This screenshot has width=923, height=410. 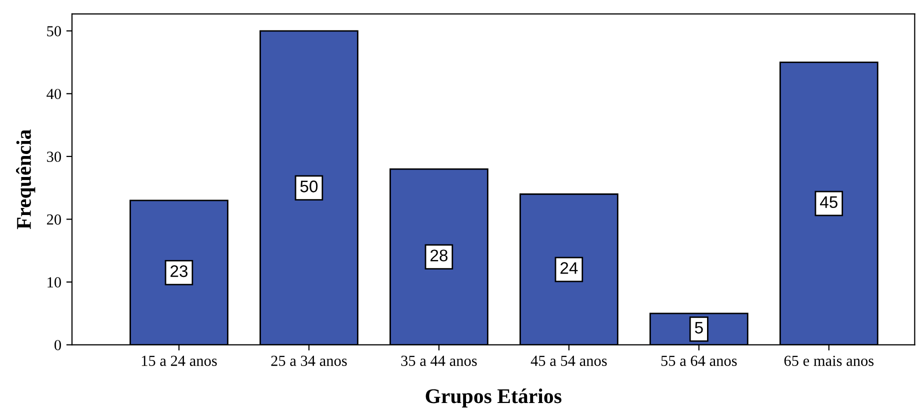 What do you see at coordinates (309, 186) in the screenshot?
I see `data-label: 50` at bounding box center [309, 186].